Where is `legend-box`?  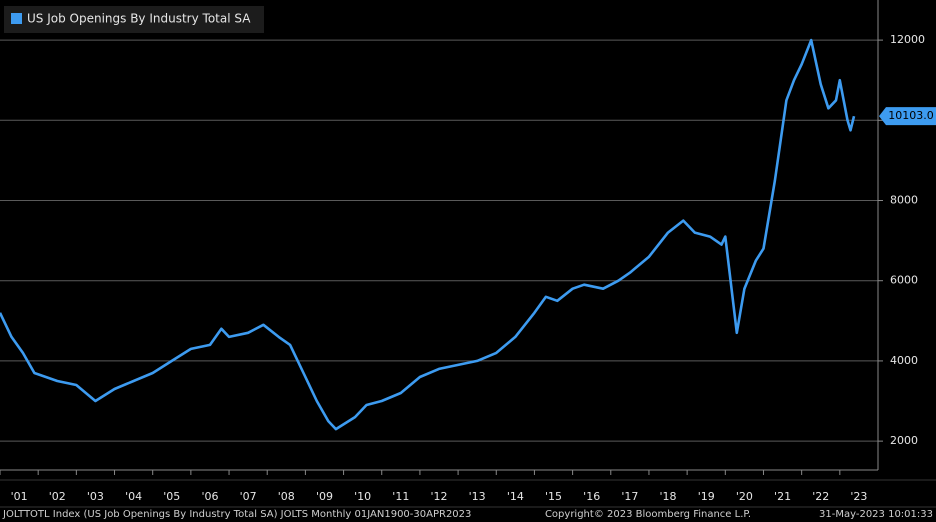 legend-box is located at coordinates (134, 19).